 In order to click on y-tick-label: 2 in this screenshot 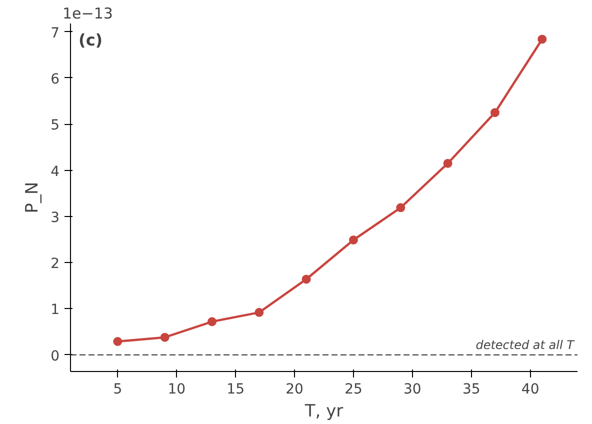, I will do `click(55, 264)`.